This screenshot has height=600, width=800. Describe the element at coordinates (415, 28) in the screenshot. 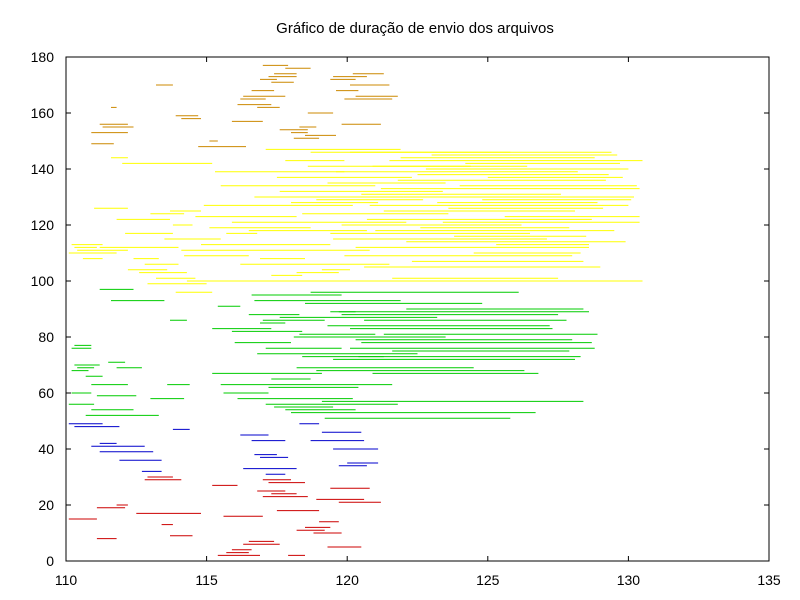

I see `chart-title: Gráfico de duração de envio dos arquivos` at that location.